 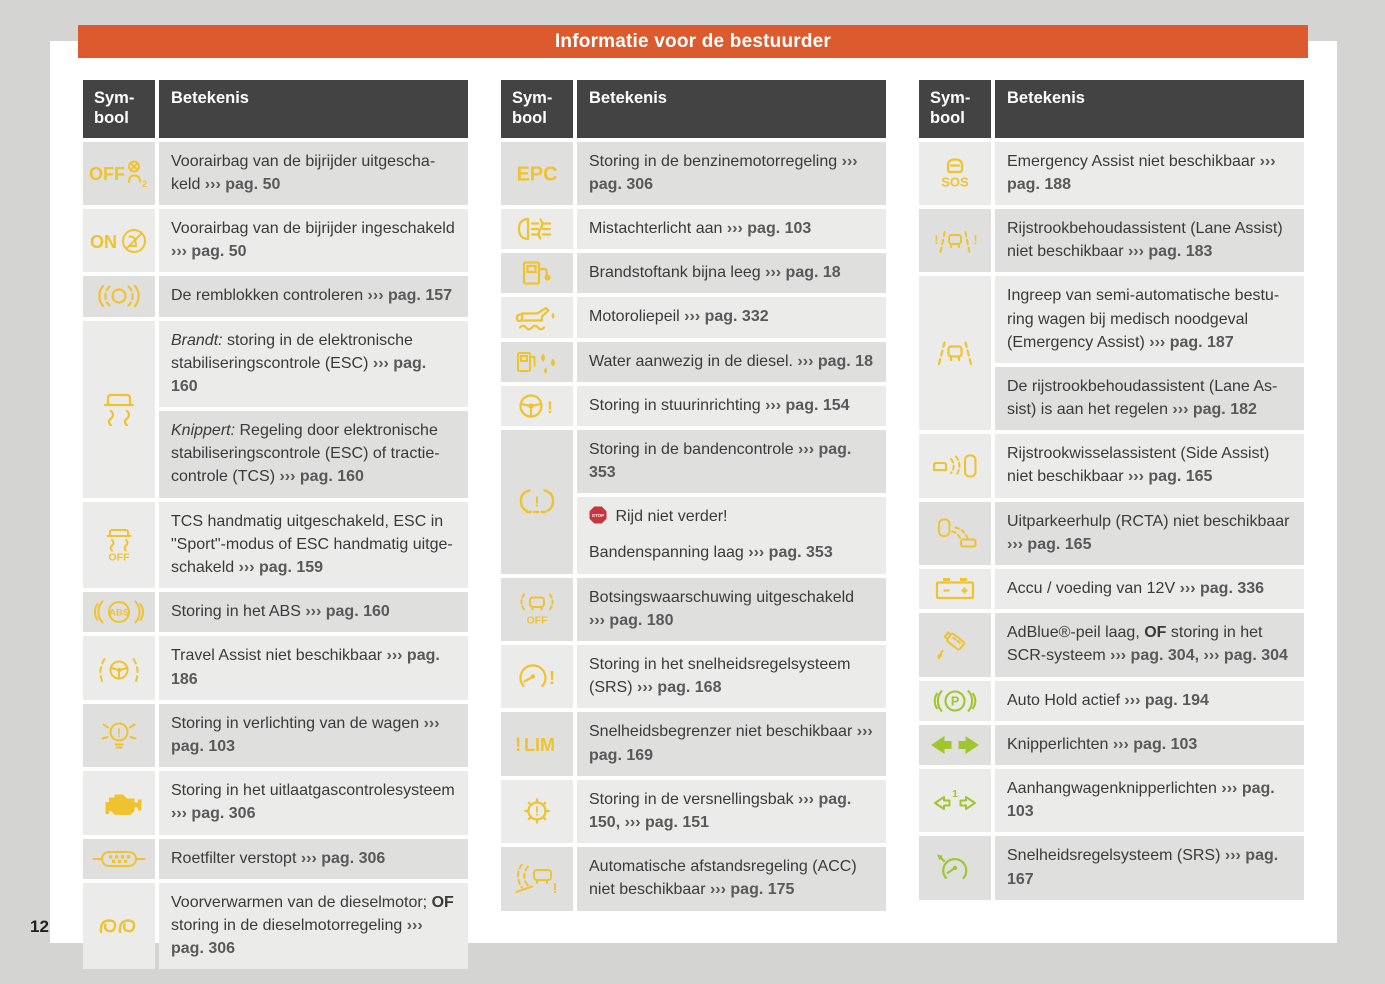 What do you see at coordinates (275, 612) in the screenshot?
I see `table-row: ABS Storing in het ABS ››› pag. 160` at bounding box center [275, 612].